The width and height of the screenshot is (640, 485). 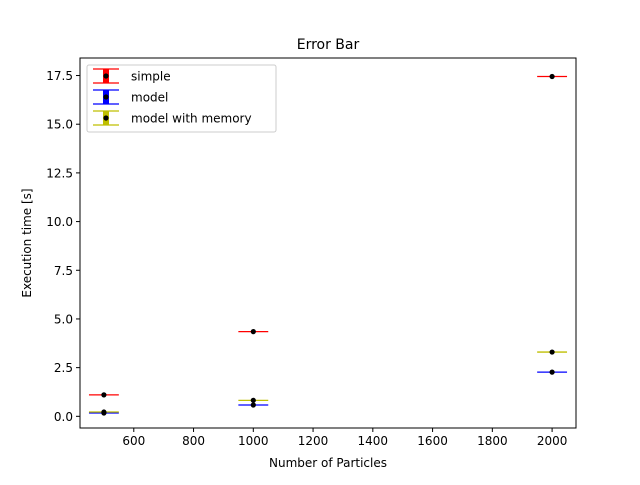 What do you see at coordinates (373, 441) in the screenshot?
I see `x-tick-label: 1400` at bounding box center [373, 441].